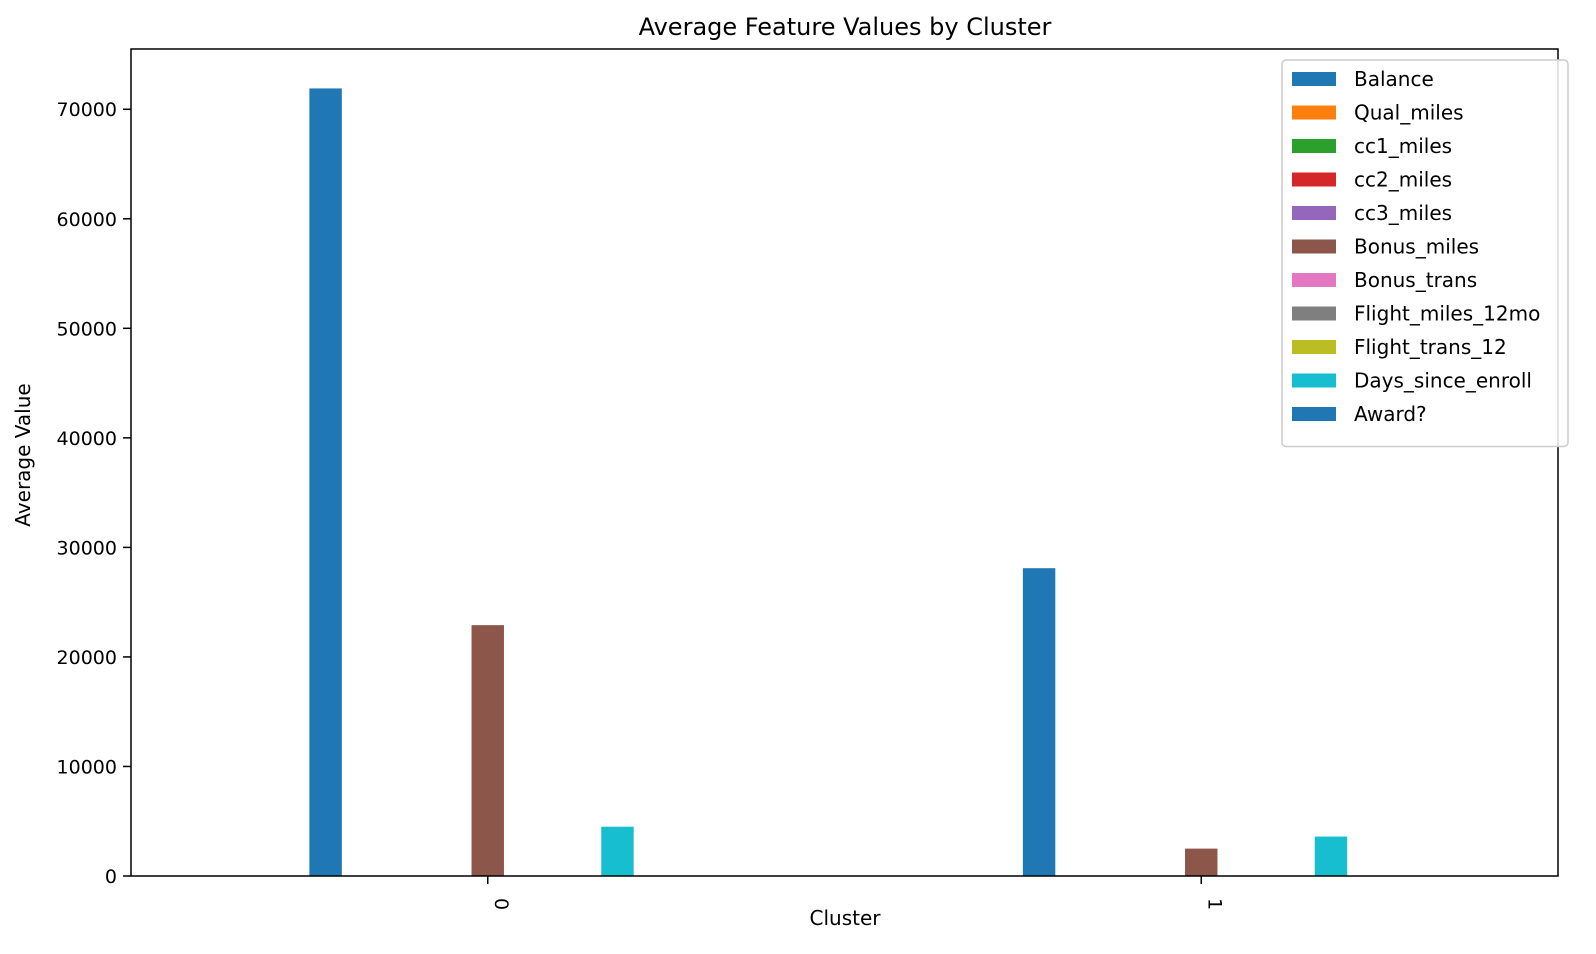  What do you see at coordinates (111, 877) in the screenshot?
I see `y-tick-label: 0` at bounding box center [111, 877].